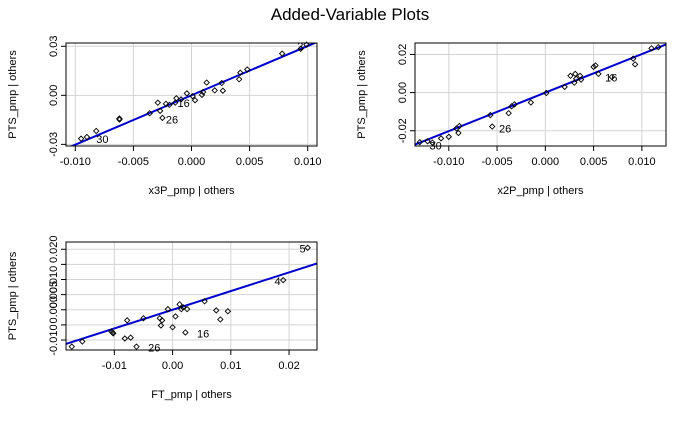 This screenshot has height=432, width=700. I want to click on y-tick-label: 0.02, so click(403, 54).